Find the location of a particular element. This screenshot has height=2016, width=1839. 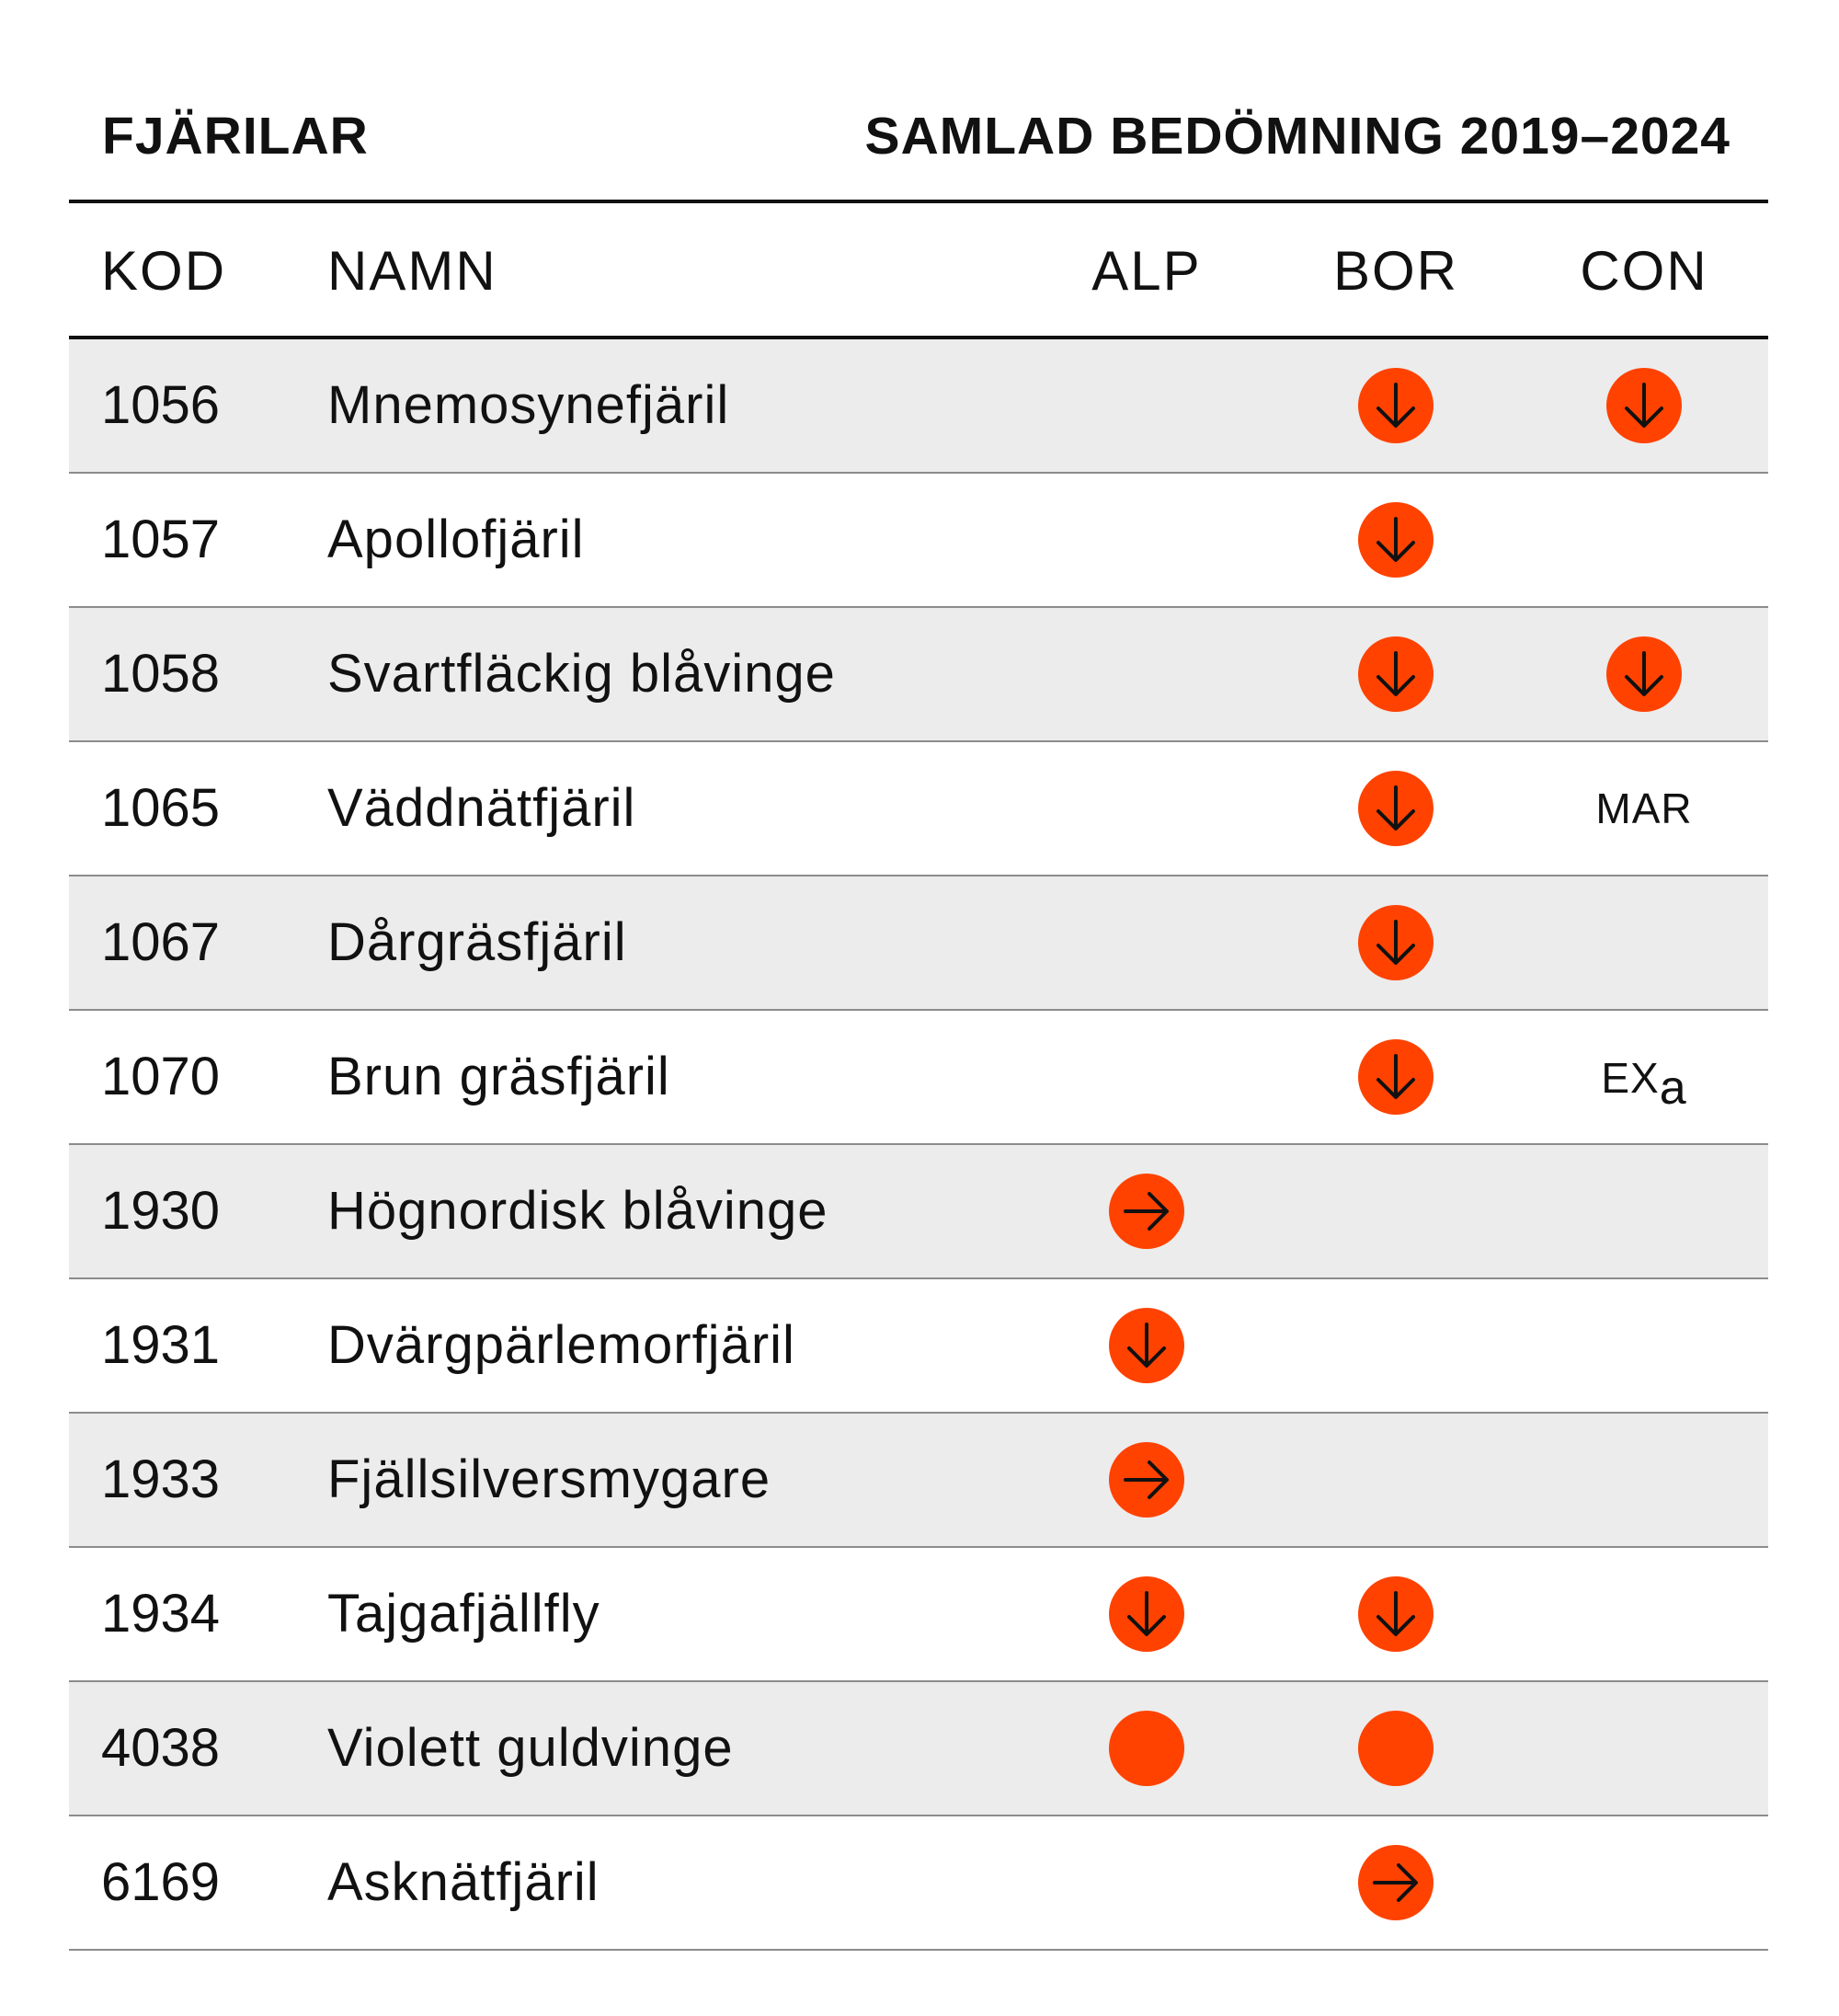

cell-kod: 6169 is located at coordinates (161, 1882).